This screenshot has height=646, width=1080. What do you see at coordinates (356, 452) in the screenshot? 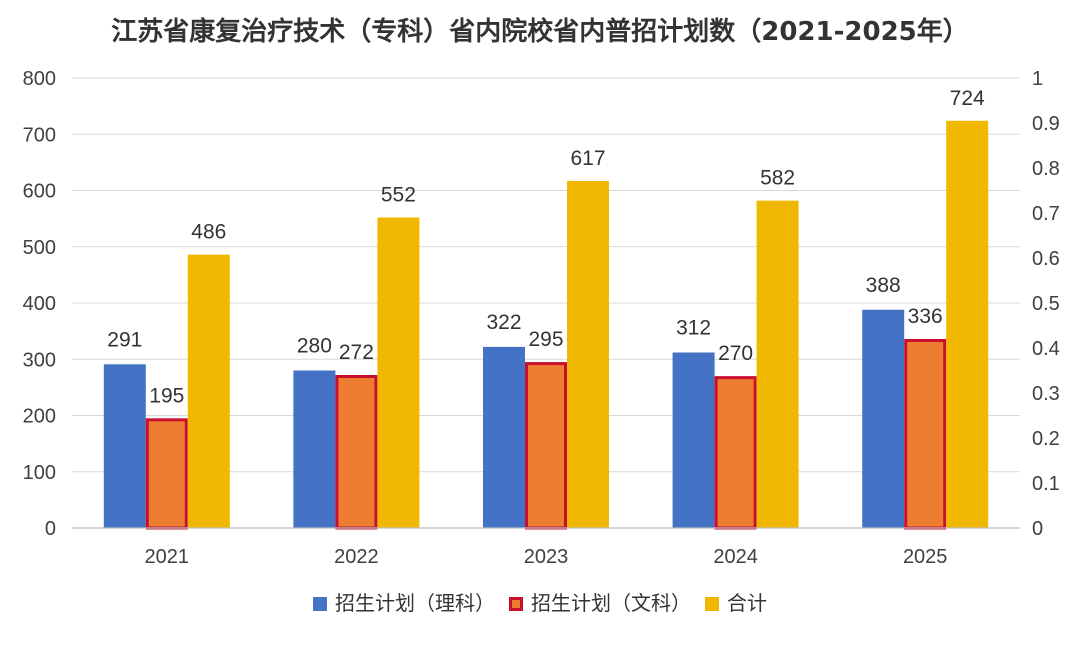
I see `bar-2-2022` at bounding box center [356, 452].